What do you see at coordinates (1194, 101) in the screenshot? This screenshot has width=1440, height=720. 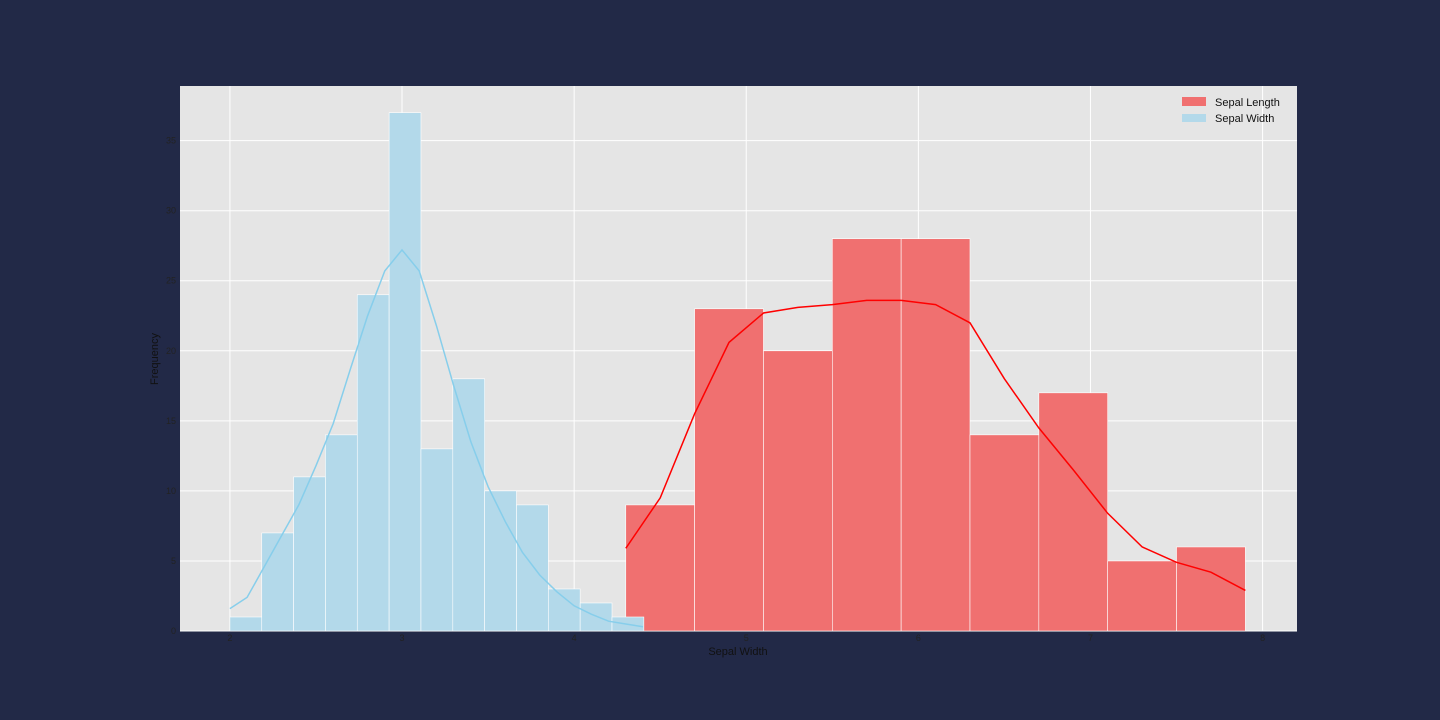 I see `legend-swatch-sepal-length` at bounding box center [1194, 101].